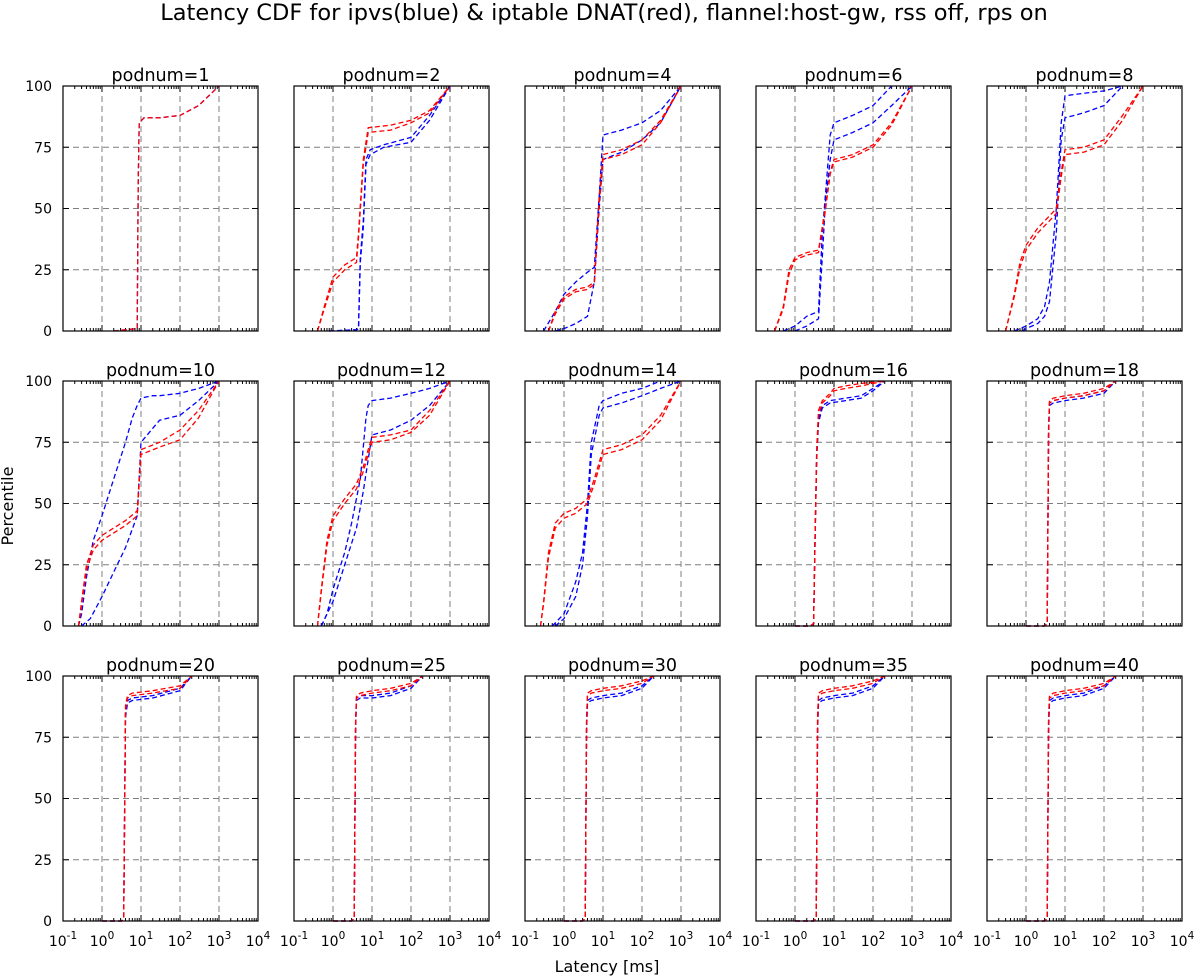 Image resolution: width=1194 pixels, height=977 pixels. I want to click on subplot-podnum-4: podnum=4, so click(622, 199).